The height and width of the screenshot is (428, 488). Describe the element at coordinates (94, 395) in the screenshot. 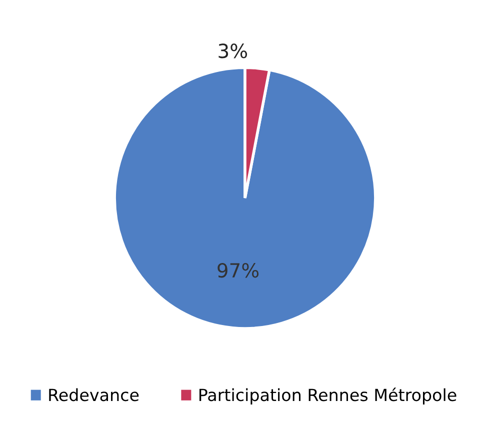

I see `legend-label: Redevance` at that location.